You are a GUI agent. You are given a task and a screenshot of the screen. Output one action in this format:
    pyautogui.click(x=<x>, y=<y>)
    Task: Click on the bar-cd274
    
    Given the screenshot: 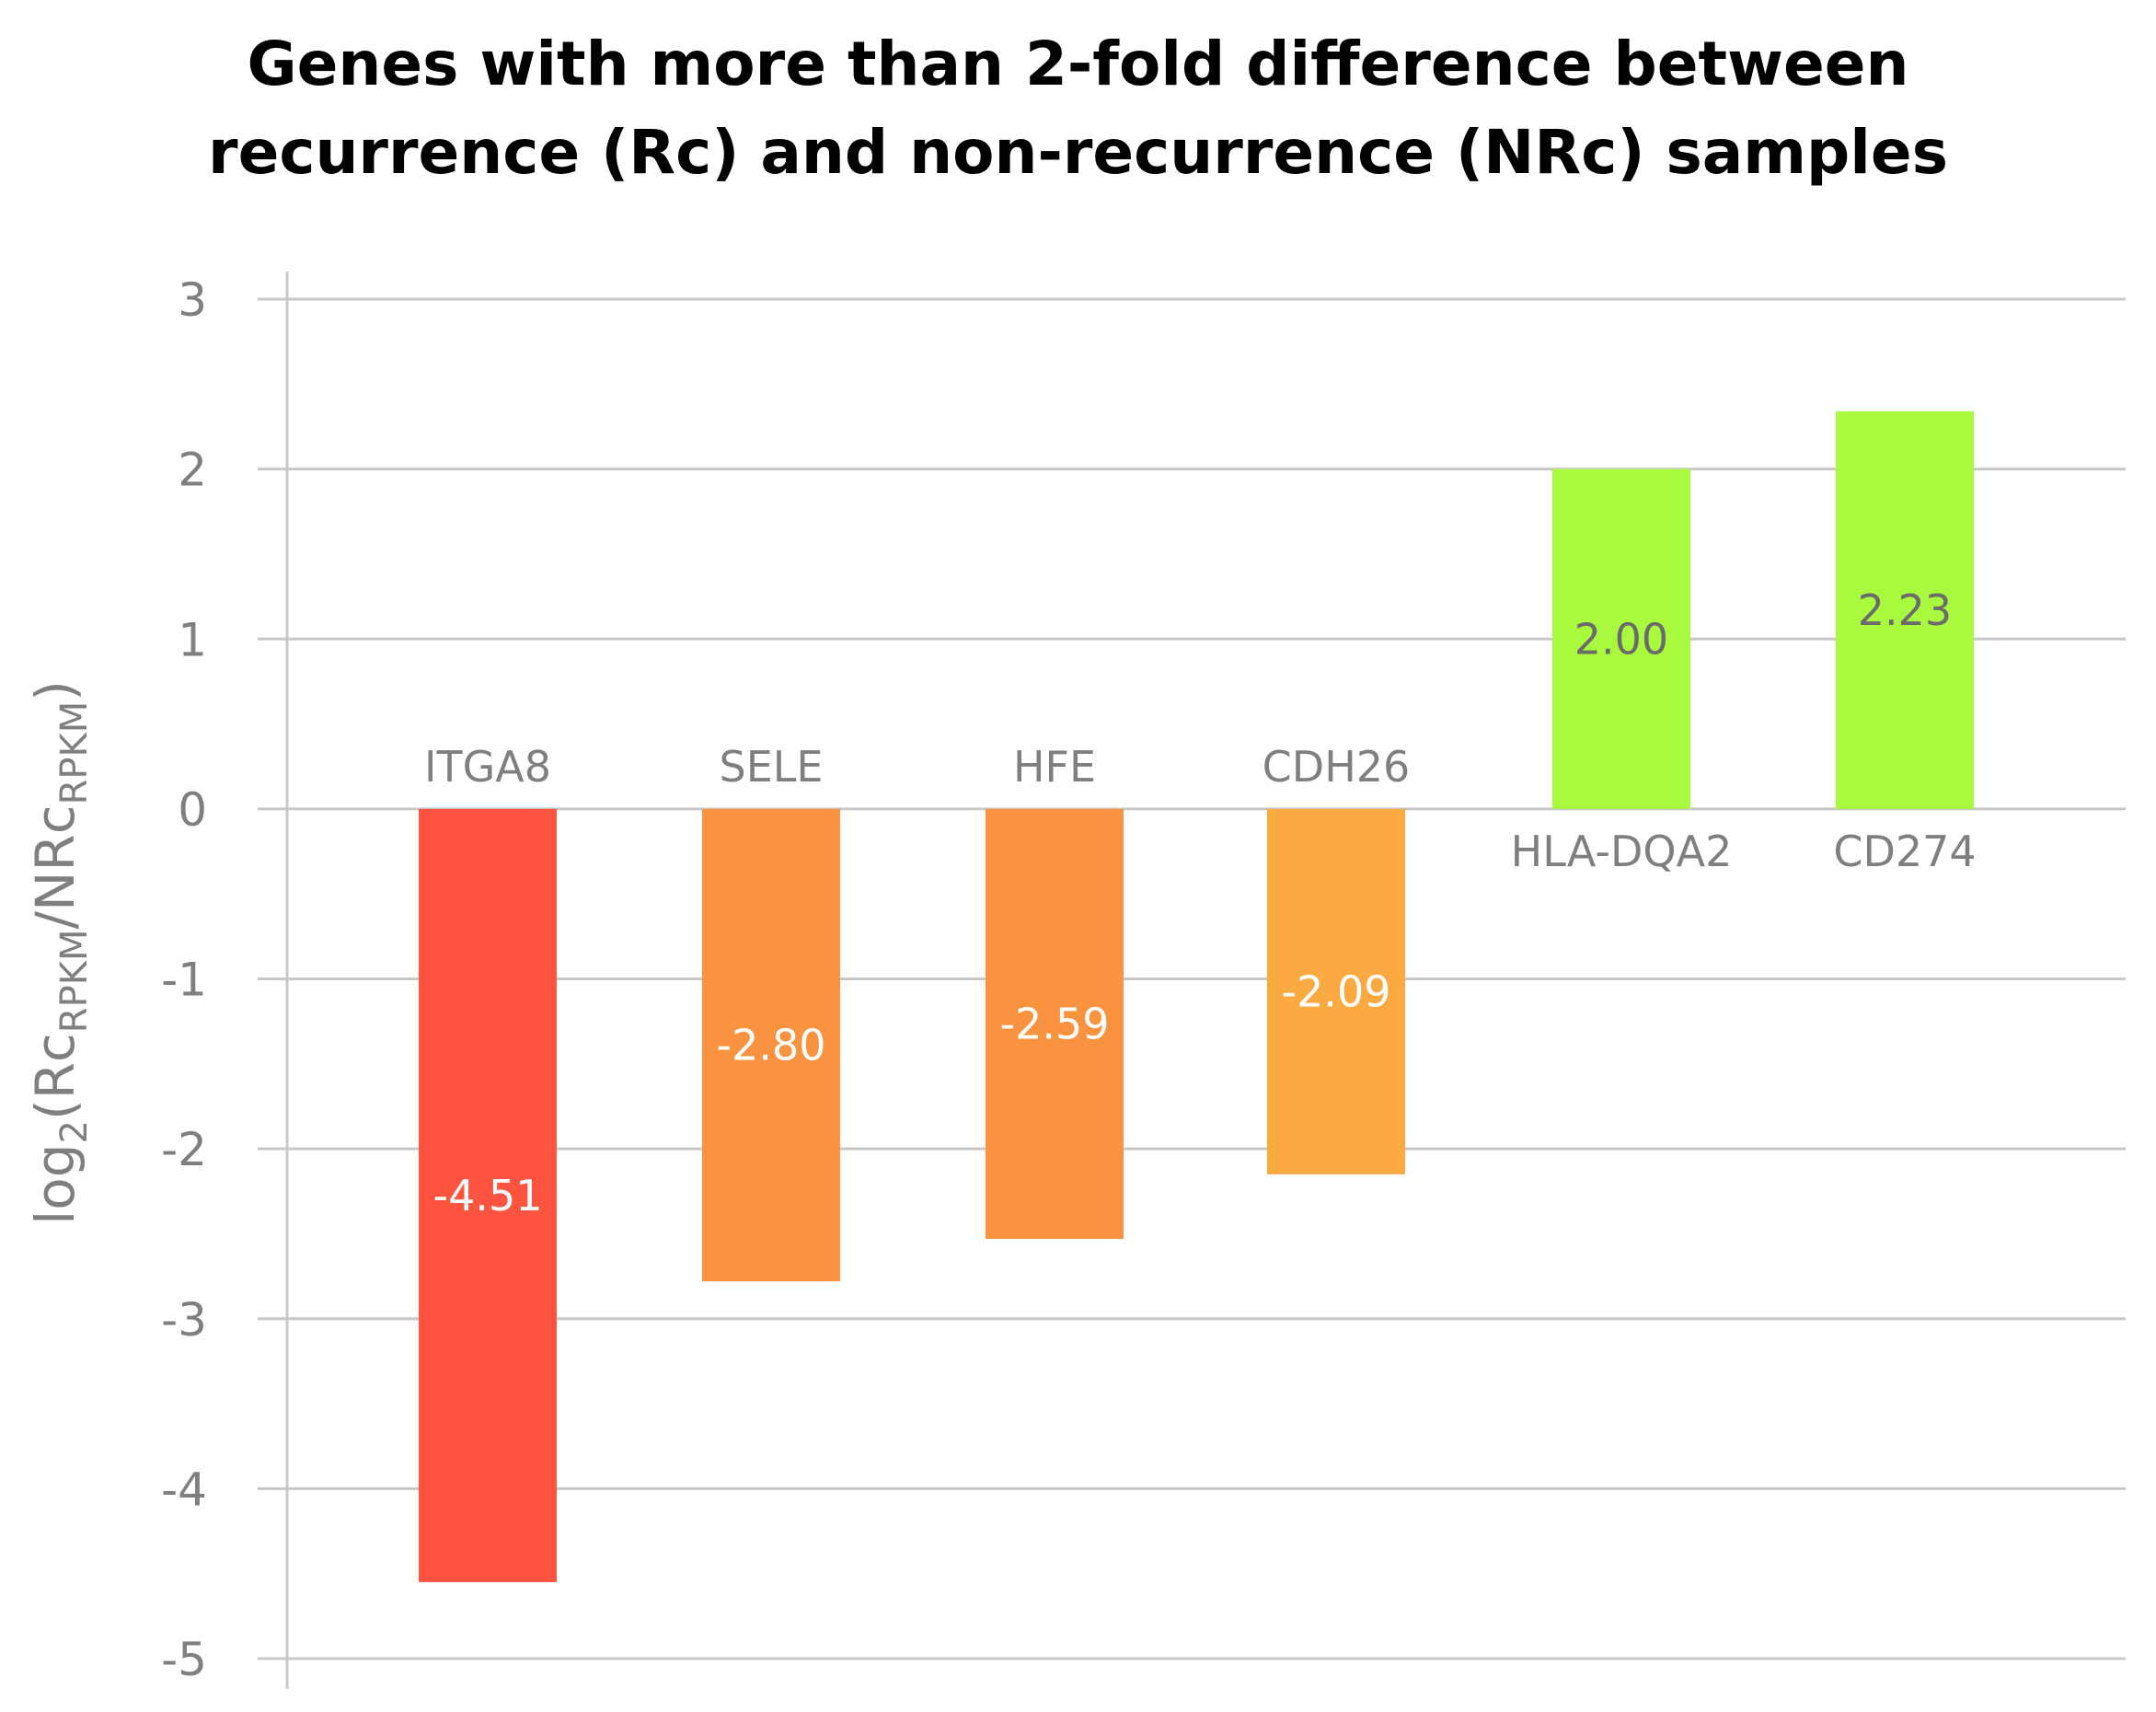 What is the action you would take?
    pyautogui.click(x=1905, y=610)
    